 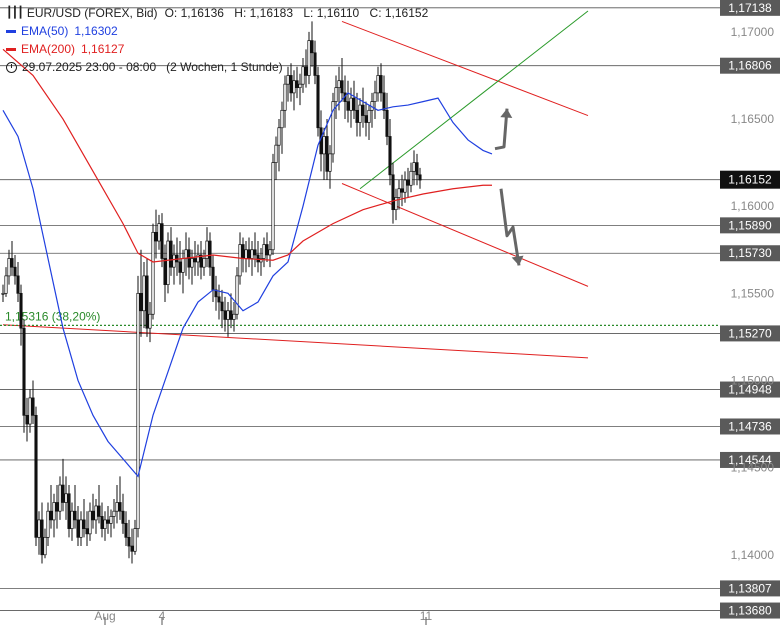 I want to click on arrow-head, so click(x=517, y=260).